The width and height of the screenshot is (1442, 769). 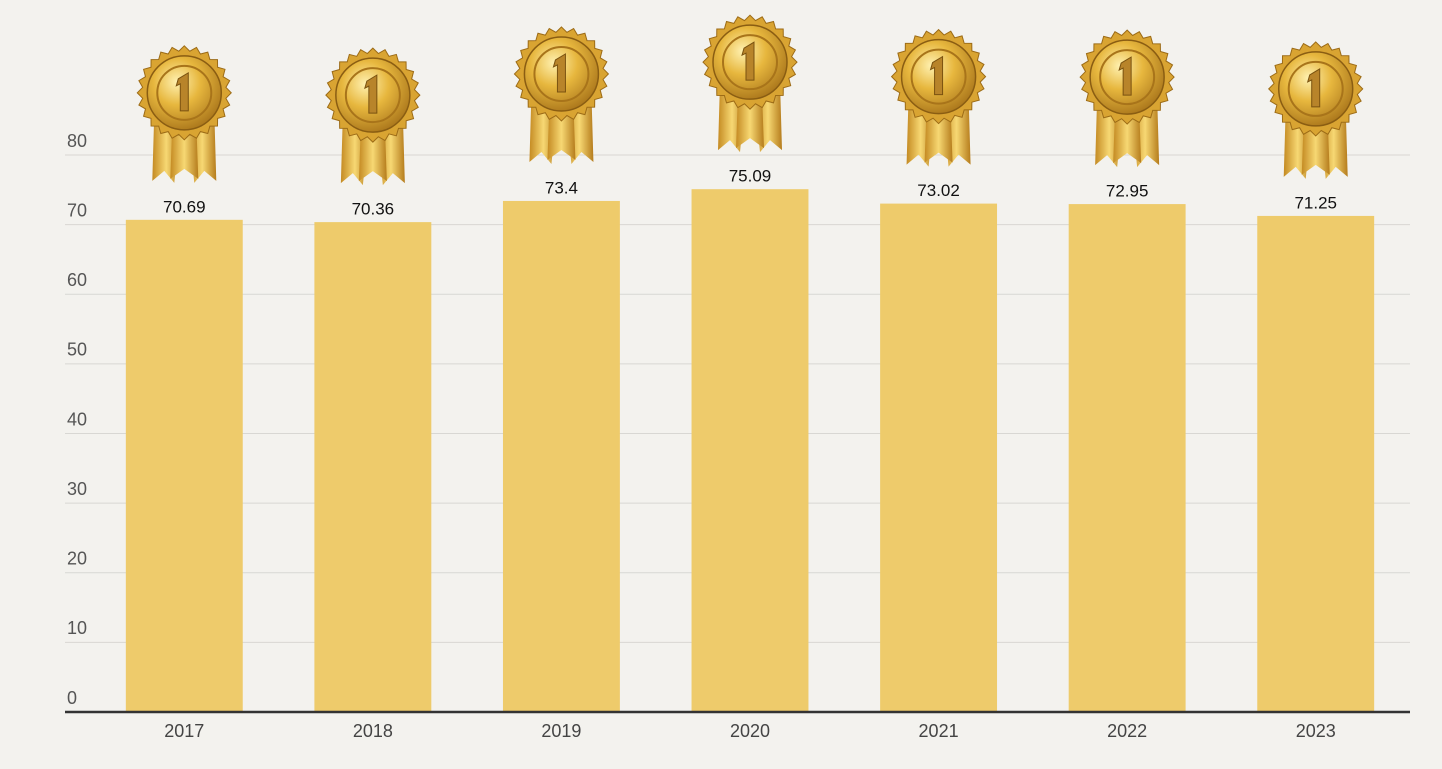 I want to click on y-tick-label: 50, so click(x=77, y=350).